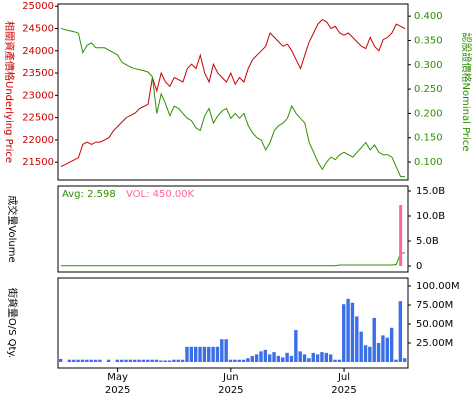 This screenshot has width=475, height=400. Describe the element at coordinates (230, 377) in the screenshot. I see `x-tick-label: Jun` at that location.